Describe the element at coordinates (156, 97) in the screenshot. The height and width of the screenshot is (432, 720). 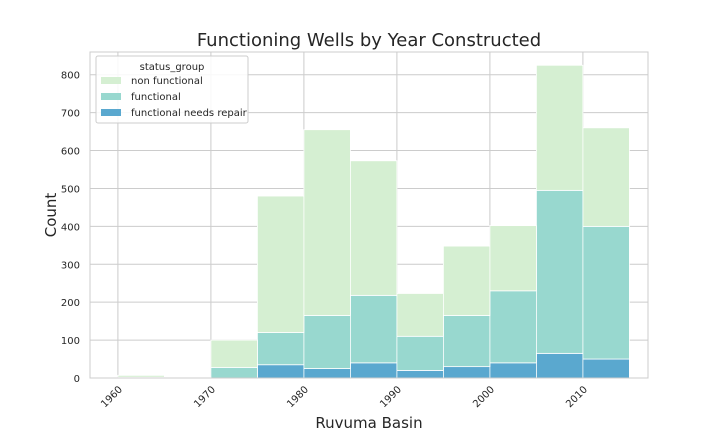
I see `legend-entry-functional: functional` at that location.